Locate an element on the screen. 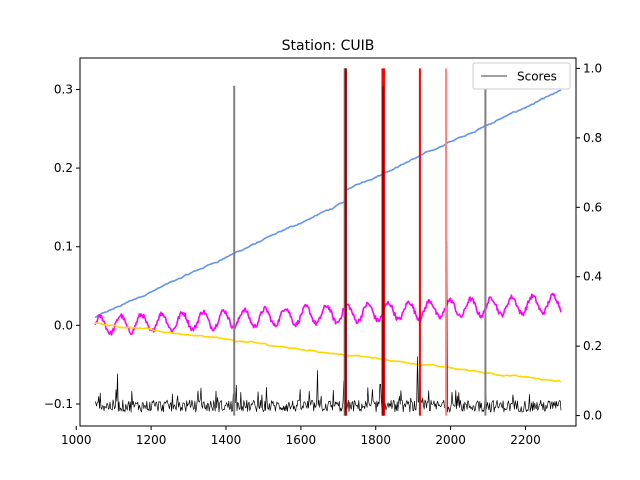  x-axis: 1000 1200 1400 1600 1800 2000 2200 is located at coordinates (301, 436).